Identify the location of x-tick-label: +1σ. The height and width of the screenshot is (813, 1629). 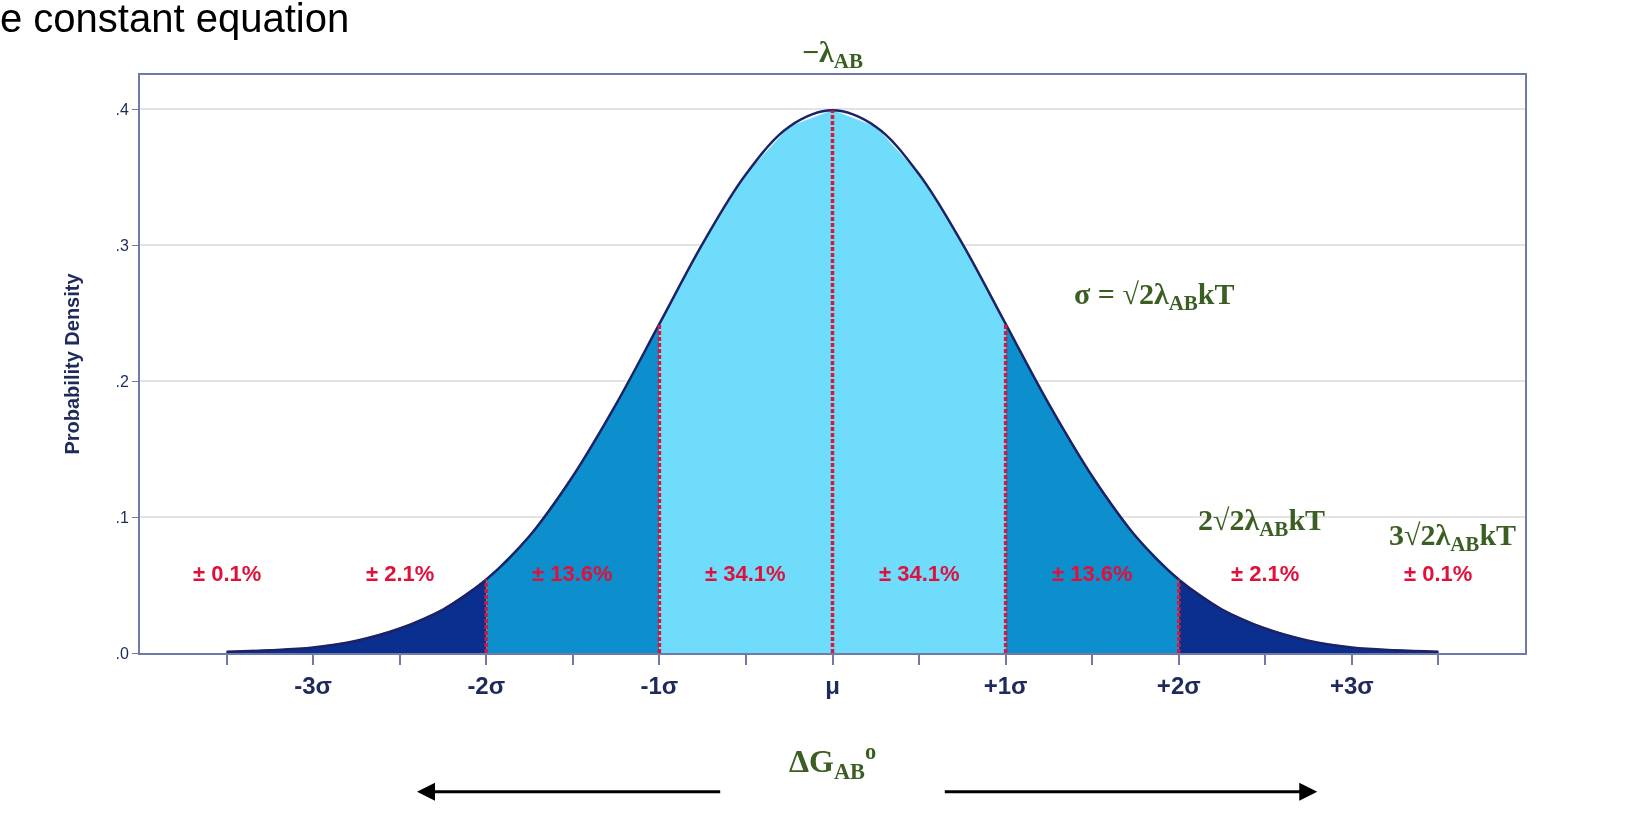
(1005, 685).